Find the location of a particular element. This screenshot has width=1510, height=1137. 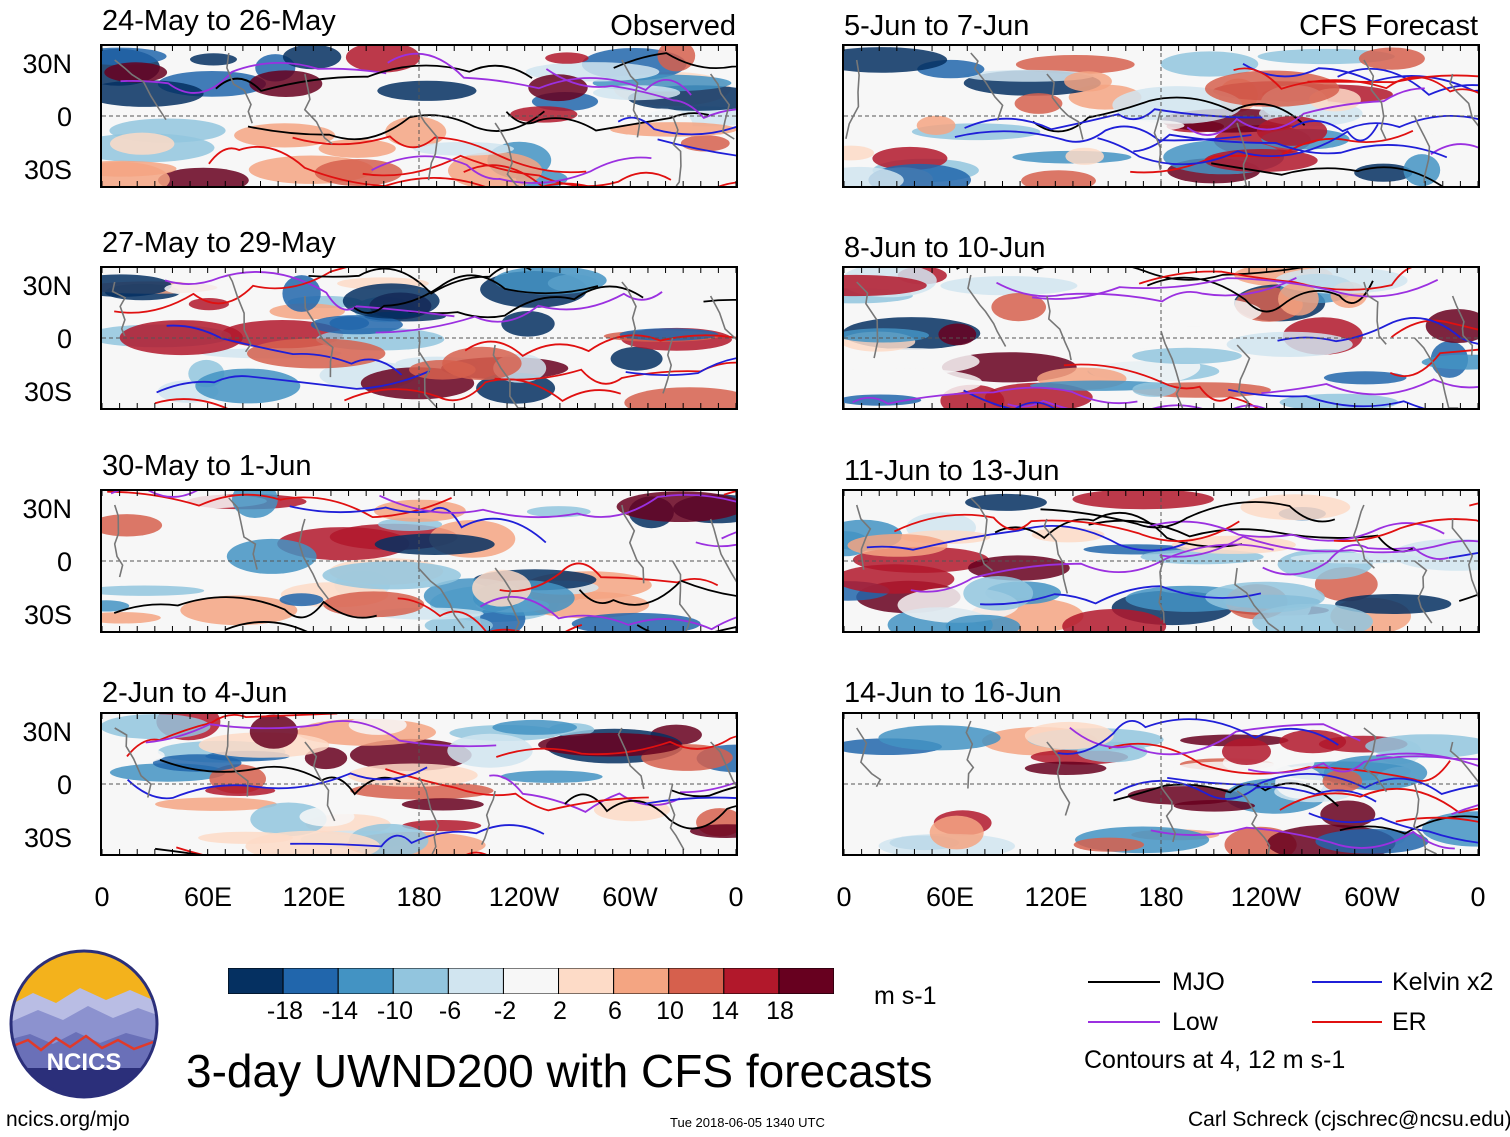

legend-label-low: Low is located at coordinates (1195, 1022).